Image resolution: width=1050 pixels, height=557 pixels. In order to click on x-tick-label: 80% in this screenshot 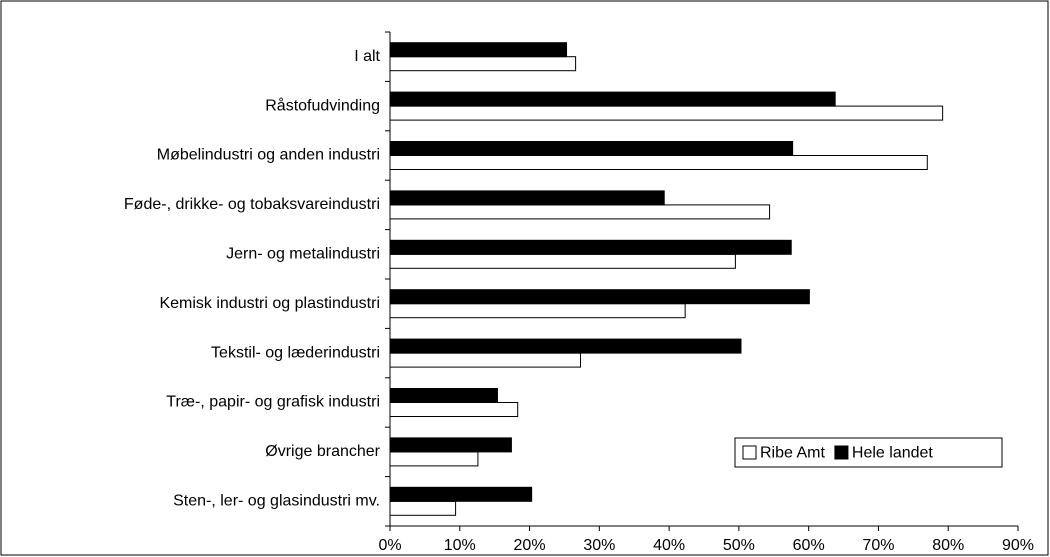, I will do `click(948, 545)`.